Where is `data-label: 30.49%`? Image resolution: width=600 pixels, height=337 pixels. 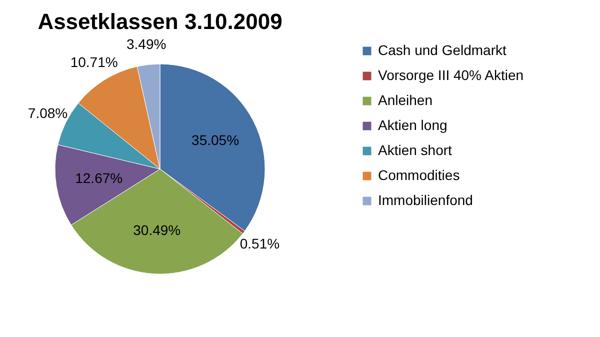
data-label: 30.49% is located at coordinates (157, 230).